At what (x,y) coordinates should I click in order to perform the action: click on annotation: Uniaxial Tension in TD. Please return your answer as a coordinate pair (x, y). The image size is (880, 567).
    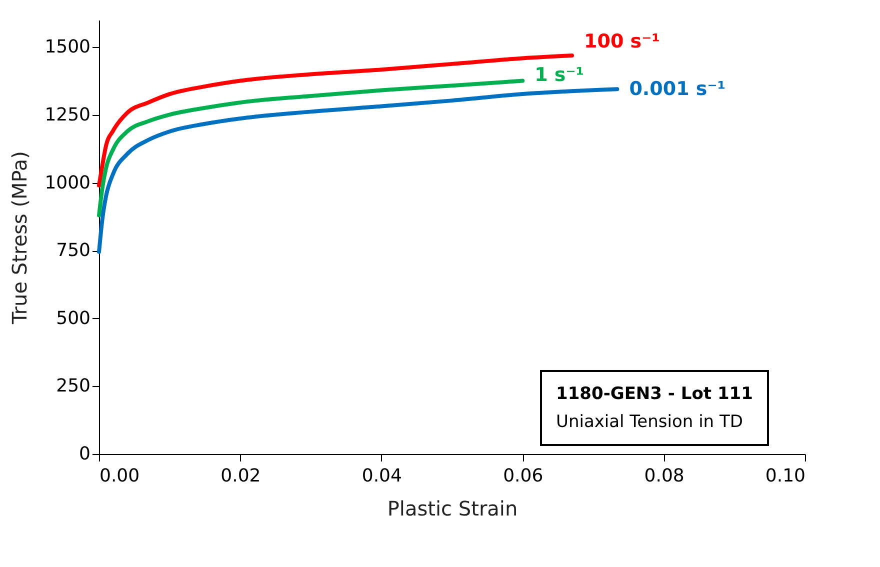
    Looking at the image, I should click on (650, 422).